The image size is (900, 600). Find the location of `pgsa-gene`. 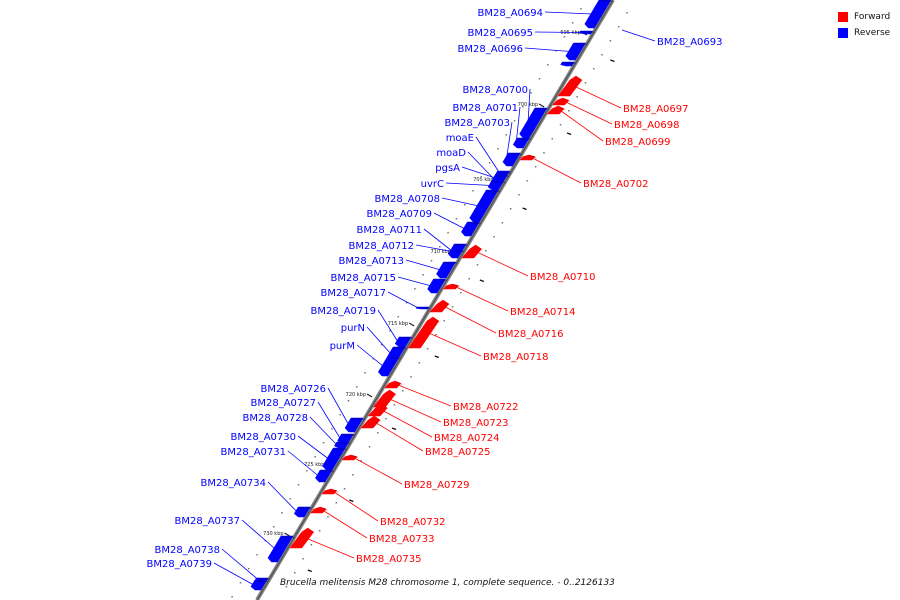

pgsa-gene is located at coordinates (501, 178).